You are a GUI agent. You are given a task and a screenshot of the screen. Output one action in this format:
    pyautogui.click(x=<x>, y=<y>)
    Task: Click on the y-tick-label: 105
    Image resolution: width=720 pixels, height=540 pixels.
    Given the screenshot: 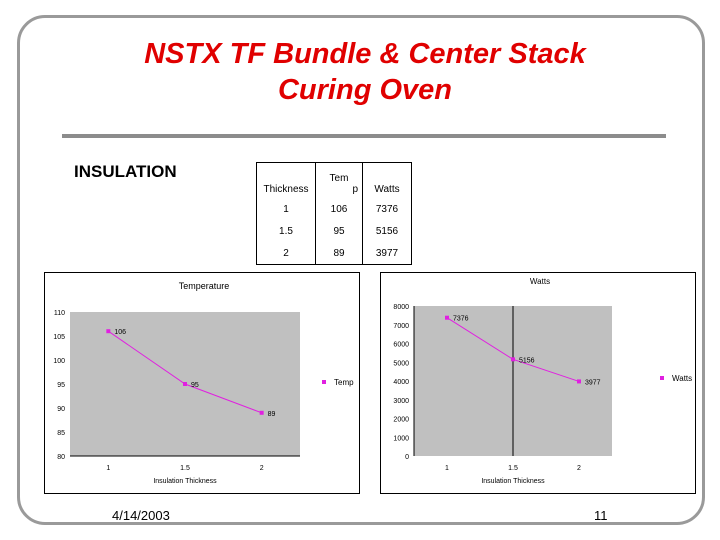 What is the action you would take?
    pyautogui.click(x=59, y=337)
    